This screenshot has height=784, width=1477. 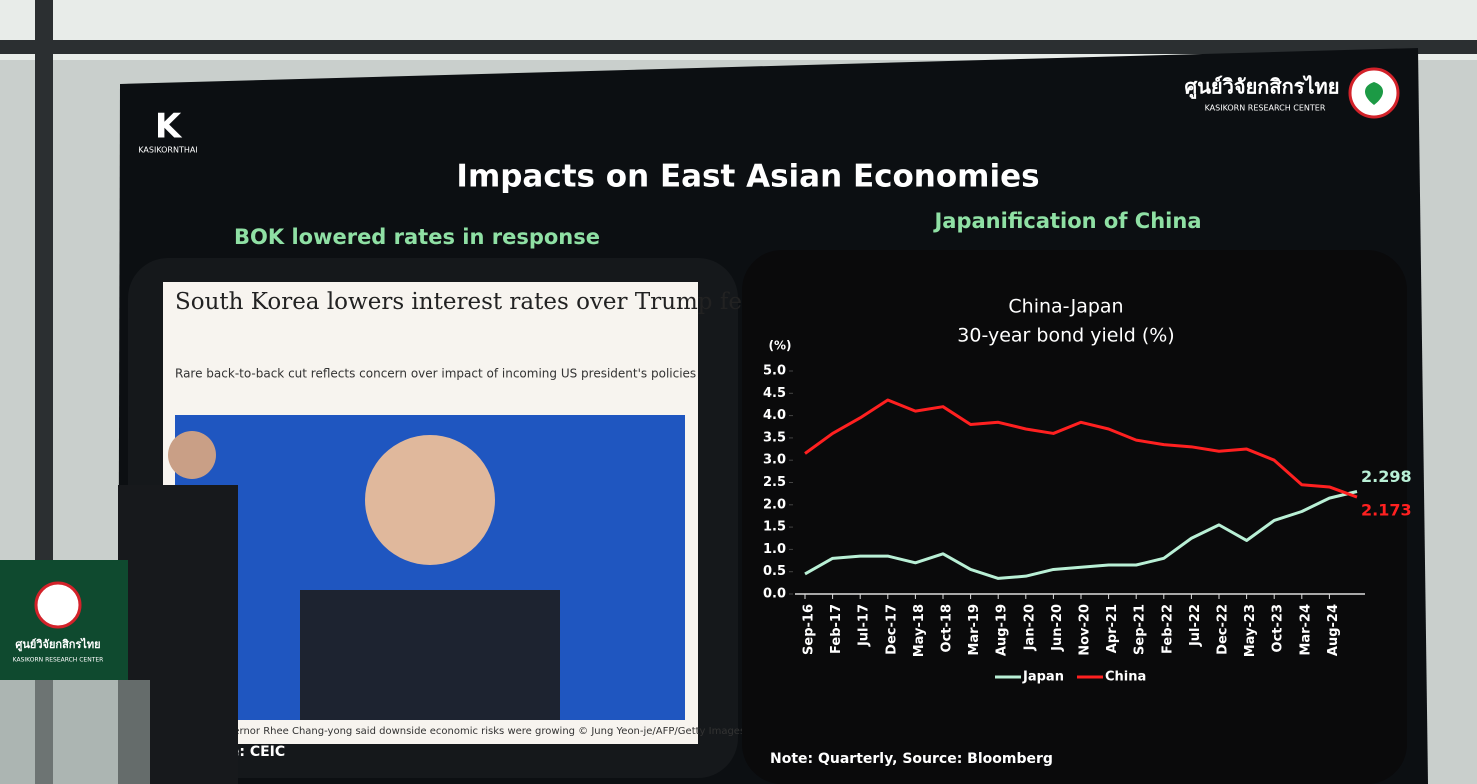 What do you see at coordinates (738, 47) in the screenshot?
I see `window-frame` at bounding box center [738, 47].